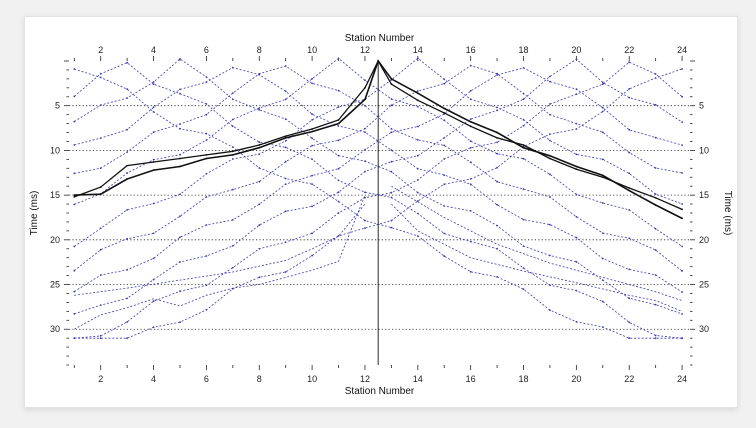  Describe the element at coordinates (704, 195) in the screenshot. I see `y-tick-label-right: 15` at that location.